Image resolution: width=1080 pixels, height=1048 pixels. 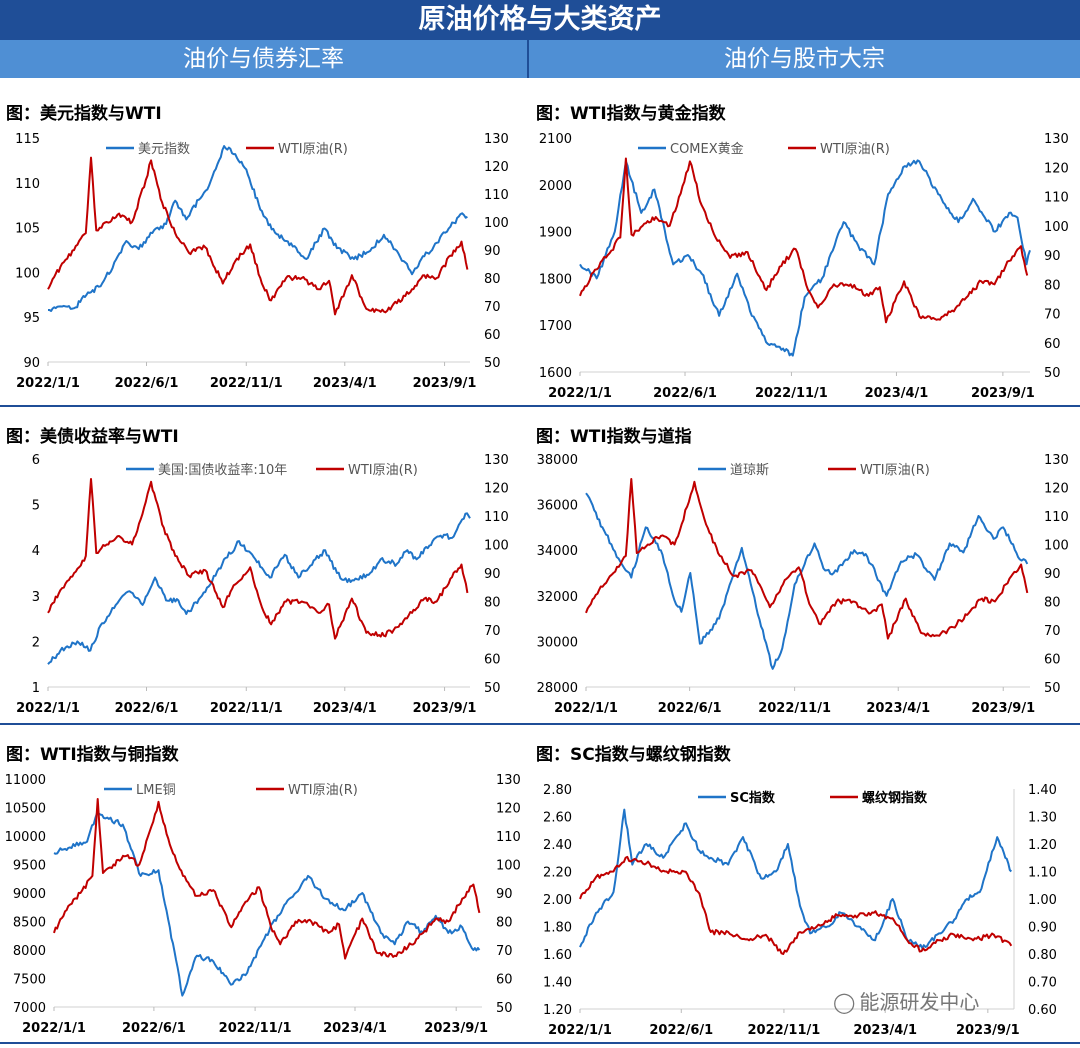 I want to click on chart-title-copper: 图：WTI指数与铜指数, so click(x=92, y=755).